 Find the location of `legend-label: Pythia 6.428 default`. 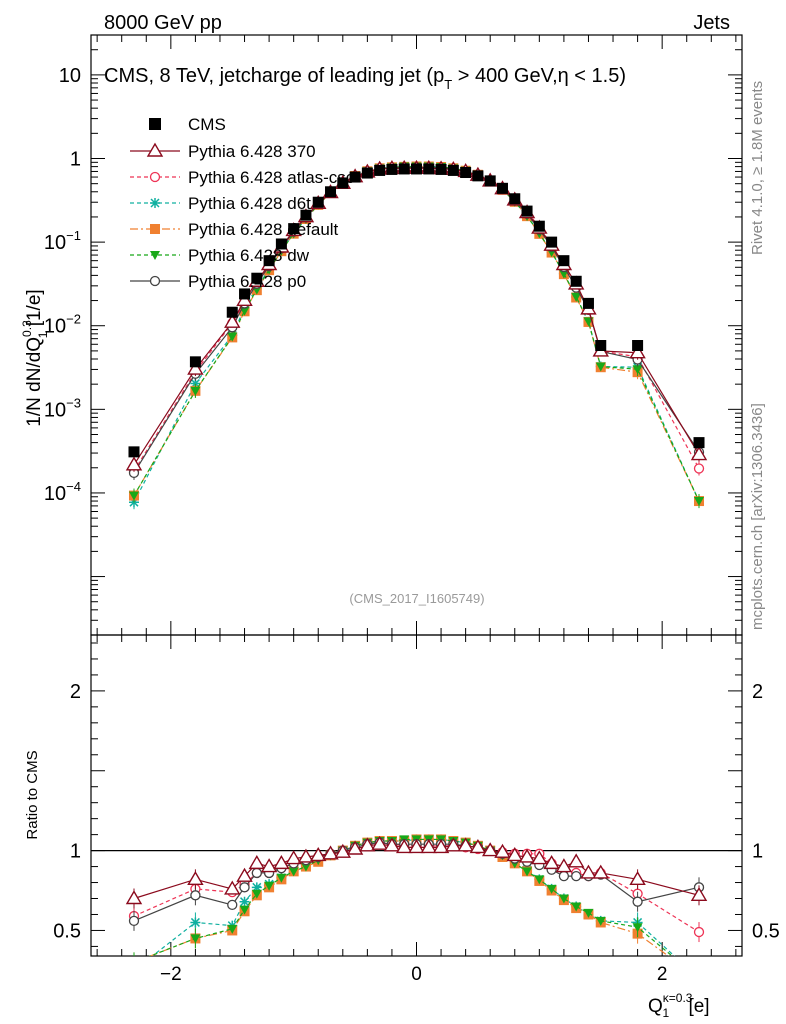

legend-label: Pythia 6.428 default is located at coordinates (263, 229).